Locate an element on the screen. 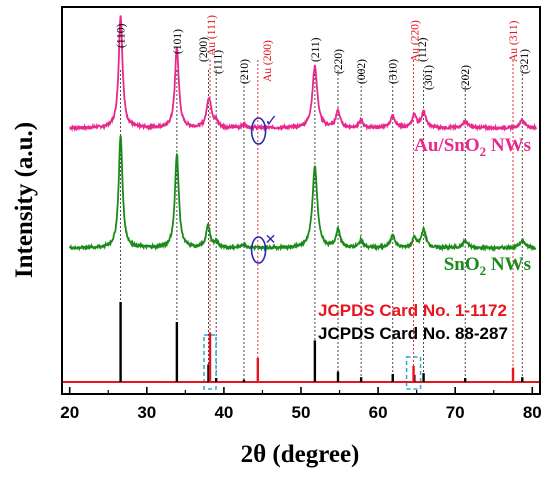 The width and height of the screenshot is (550, 480). peak-label: (211) is located at coordinates (316, 49).